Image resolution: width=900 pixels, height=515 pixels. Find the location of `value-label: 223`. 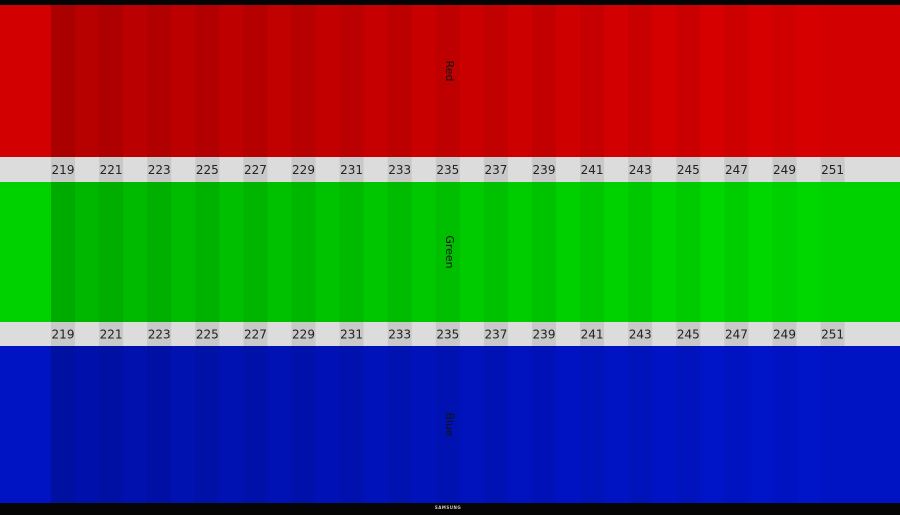

value-label: 223 is located at coordinates (159, 335).